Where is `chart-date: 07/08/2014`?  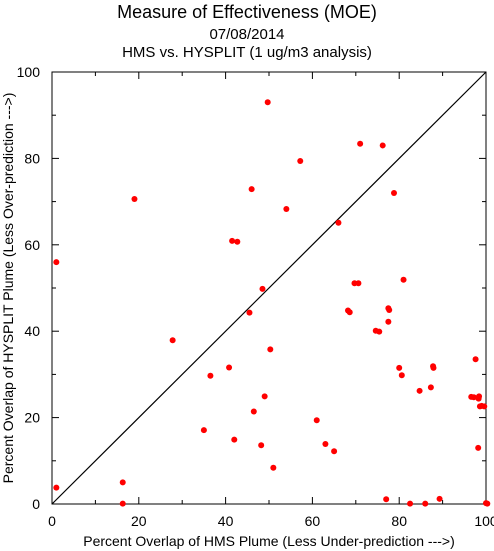 chart-date: 07/08/2014 is located at coordinates (247, 34).